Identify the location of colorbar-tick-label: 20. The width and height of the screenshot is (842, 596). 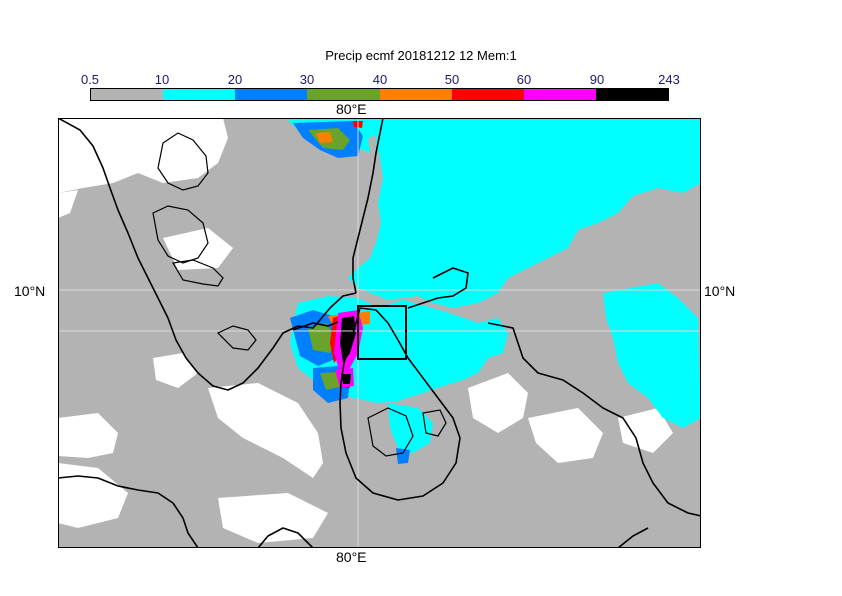
(235, 79).